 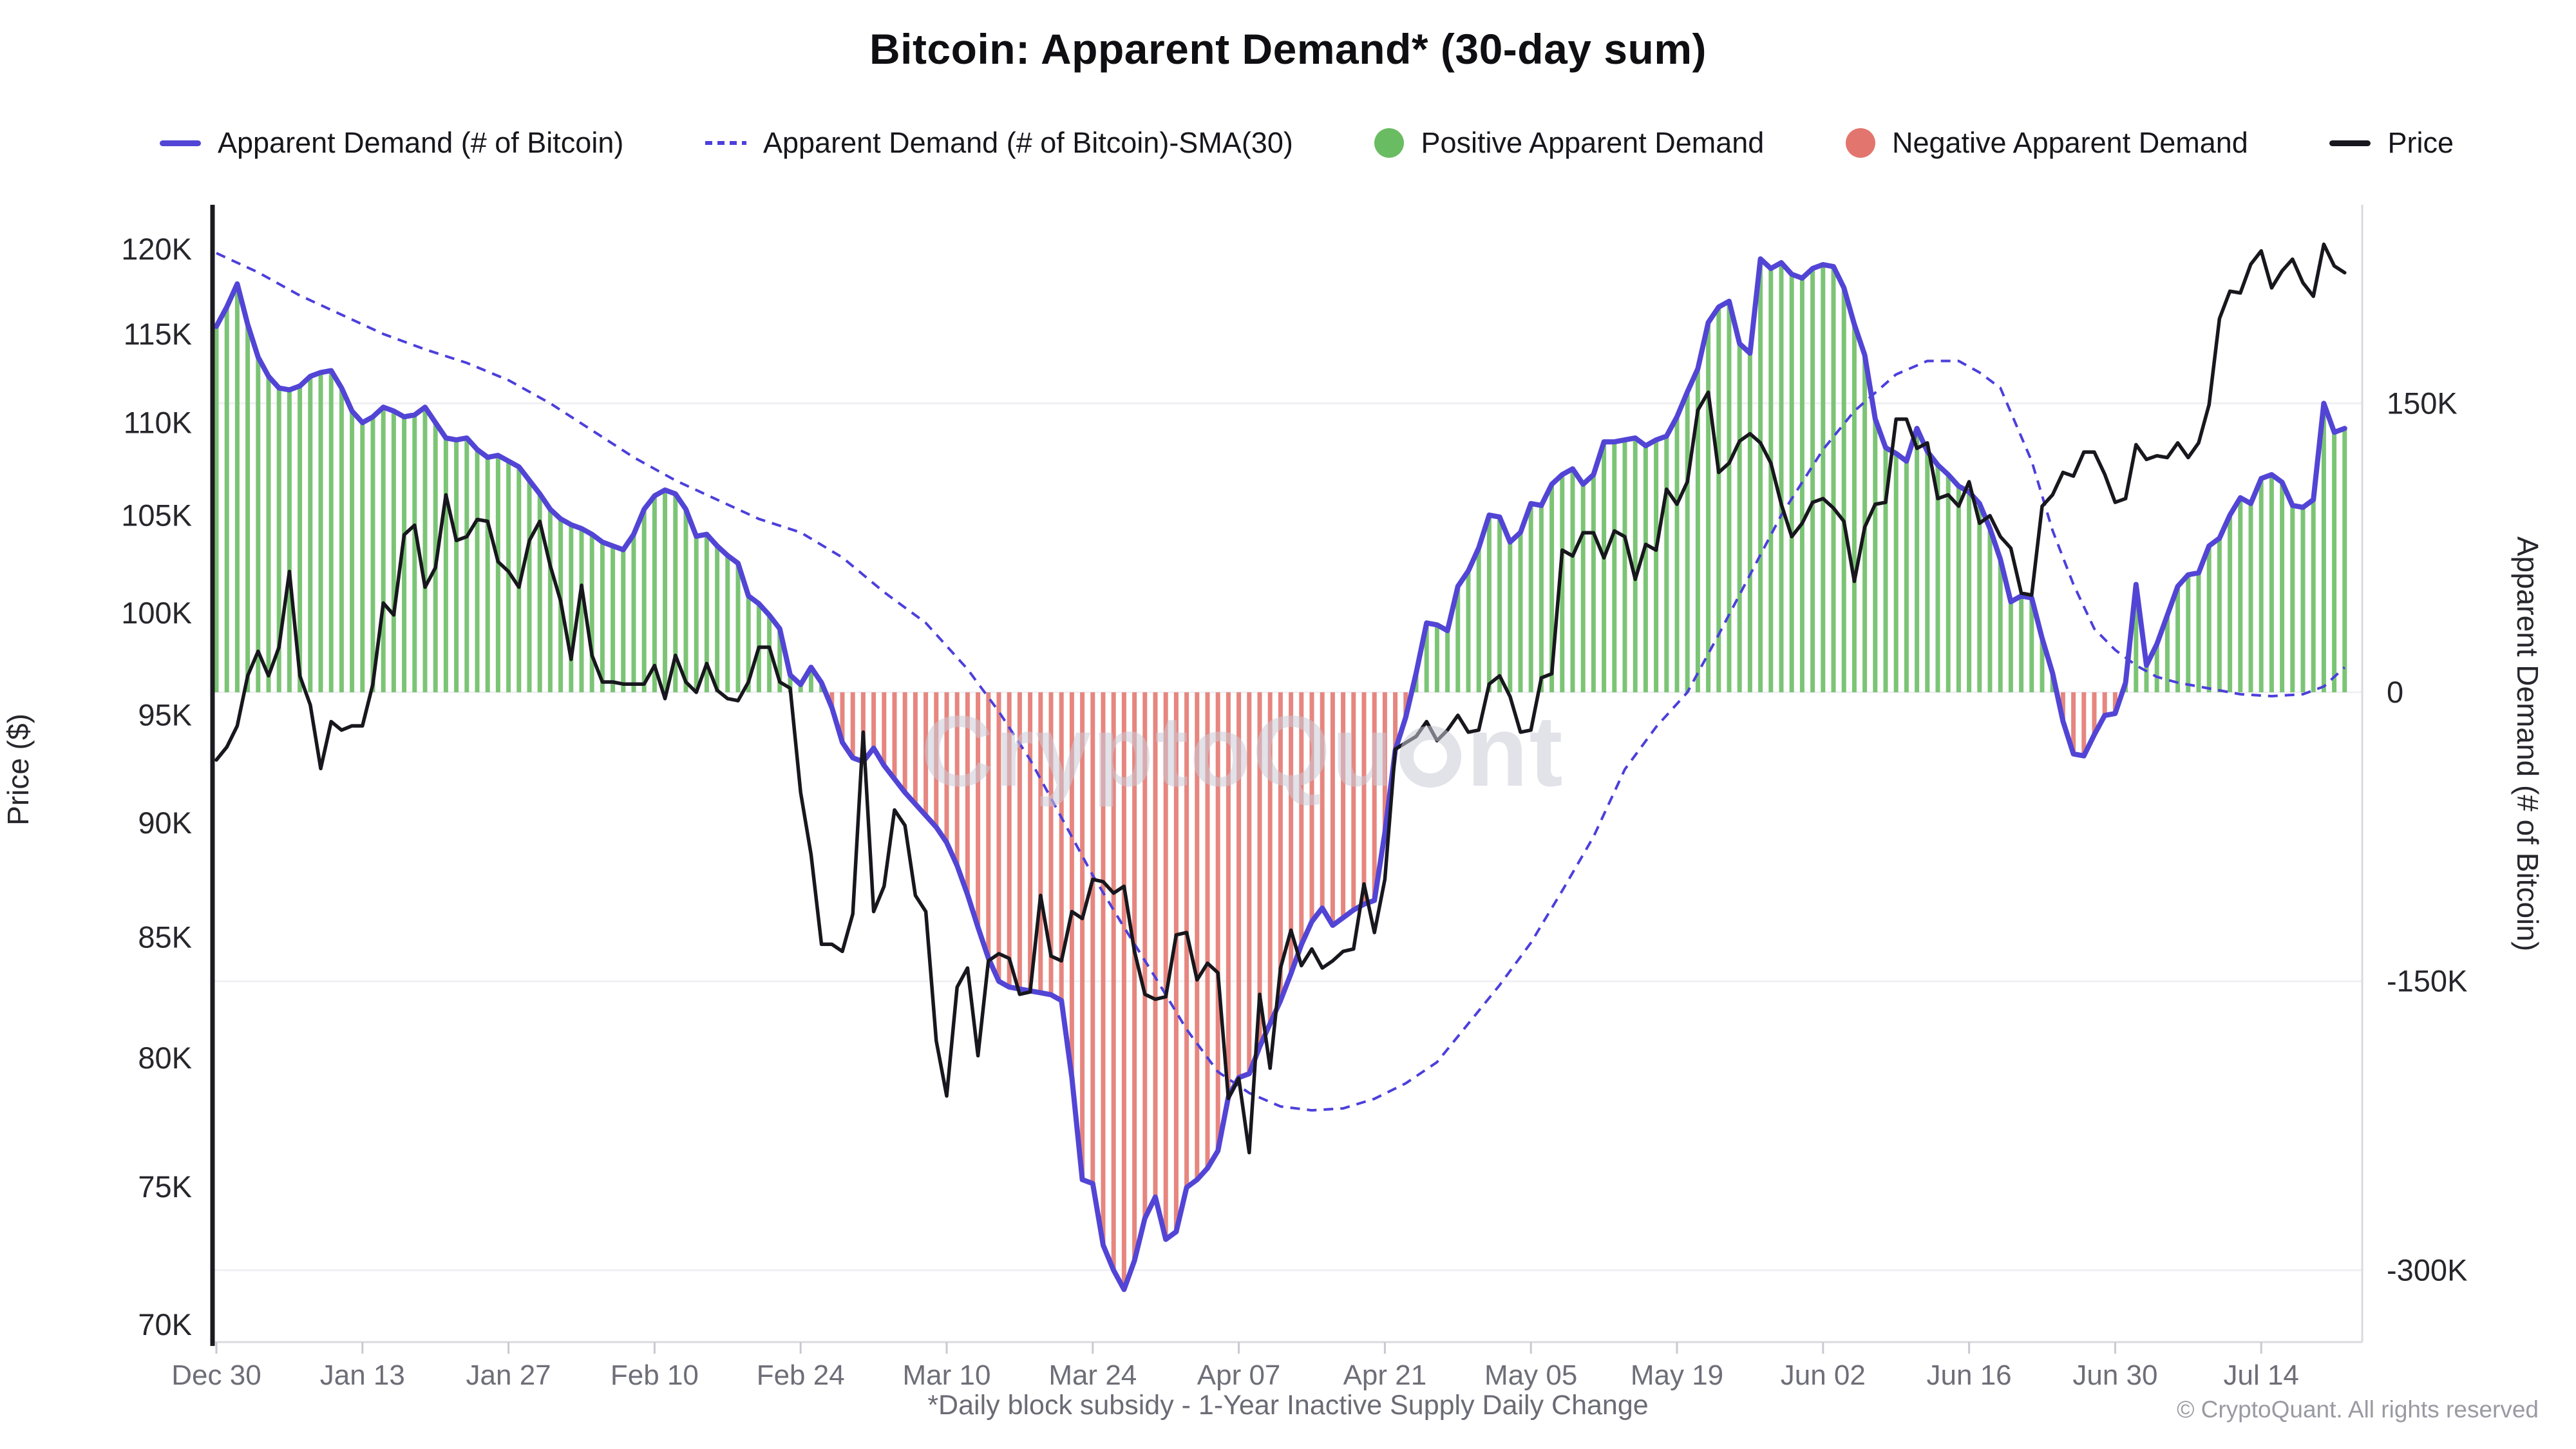 I want to click on legend-item-2: Positive Apparent Demand, so click(x=1569, y=143).